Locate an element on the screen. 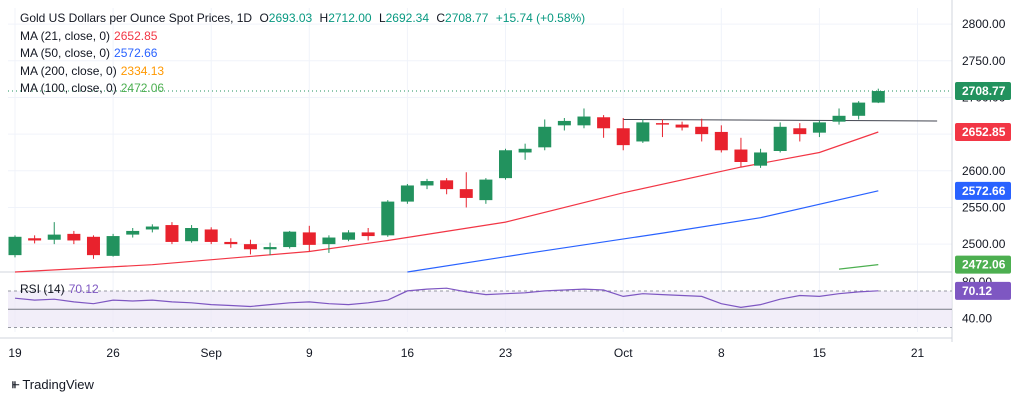 Image resolution: width=1024 pixels, height=402 pixels. price-label-badge: 2708.77 is located at coordinates (983, 91).